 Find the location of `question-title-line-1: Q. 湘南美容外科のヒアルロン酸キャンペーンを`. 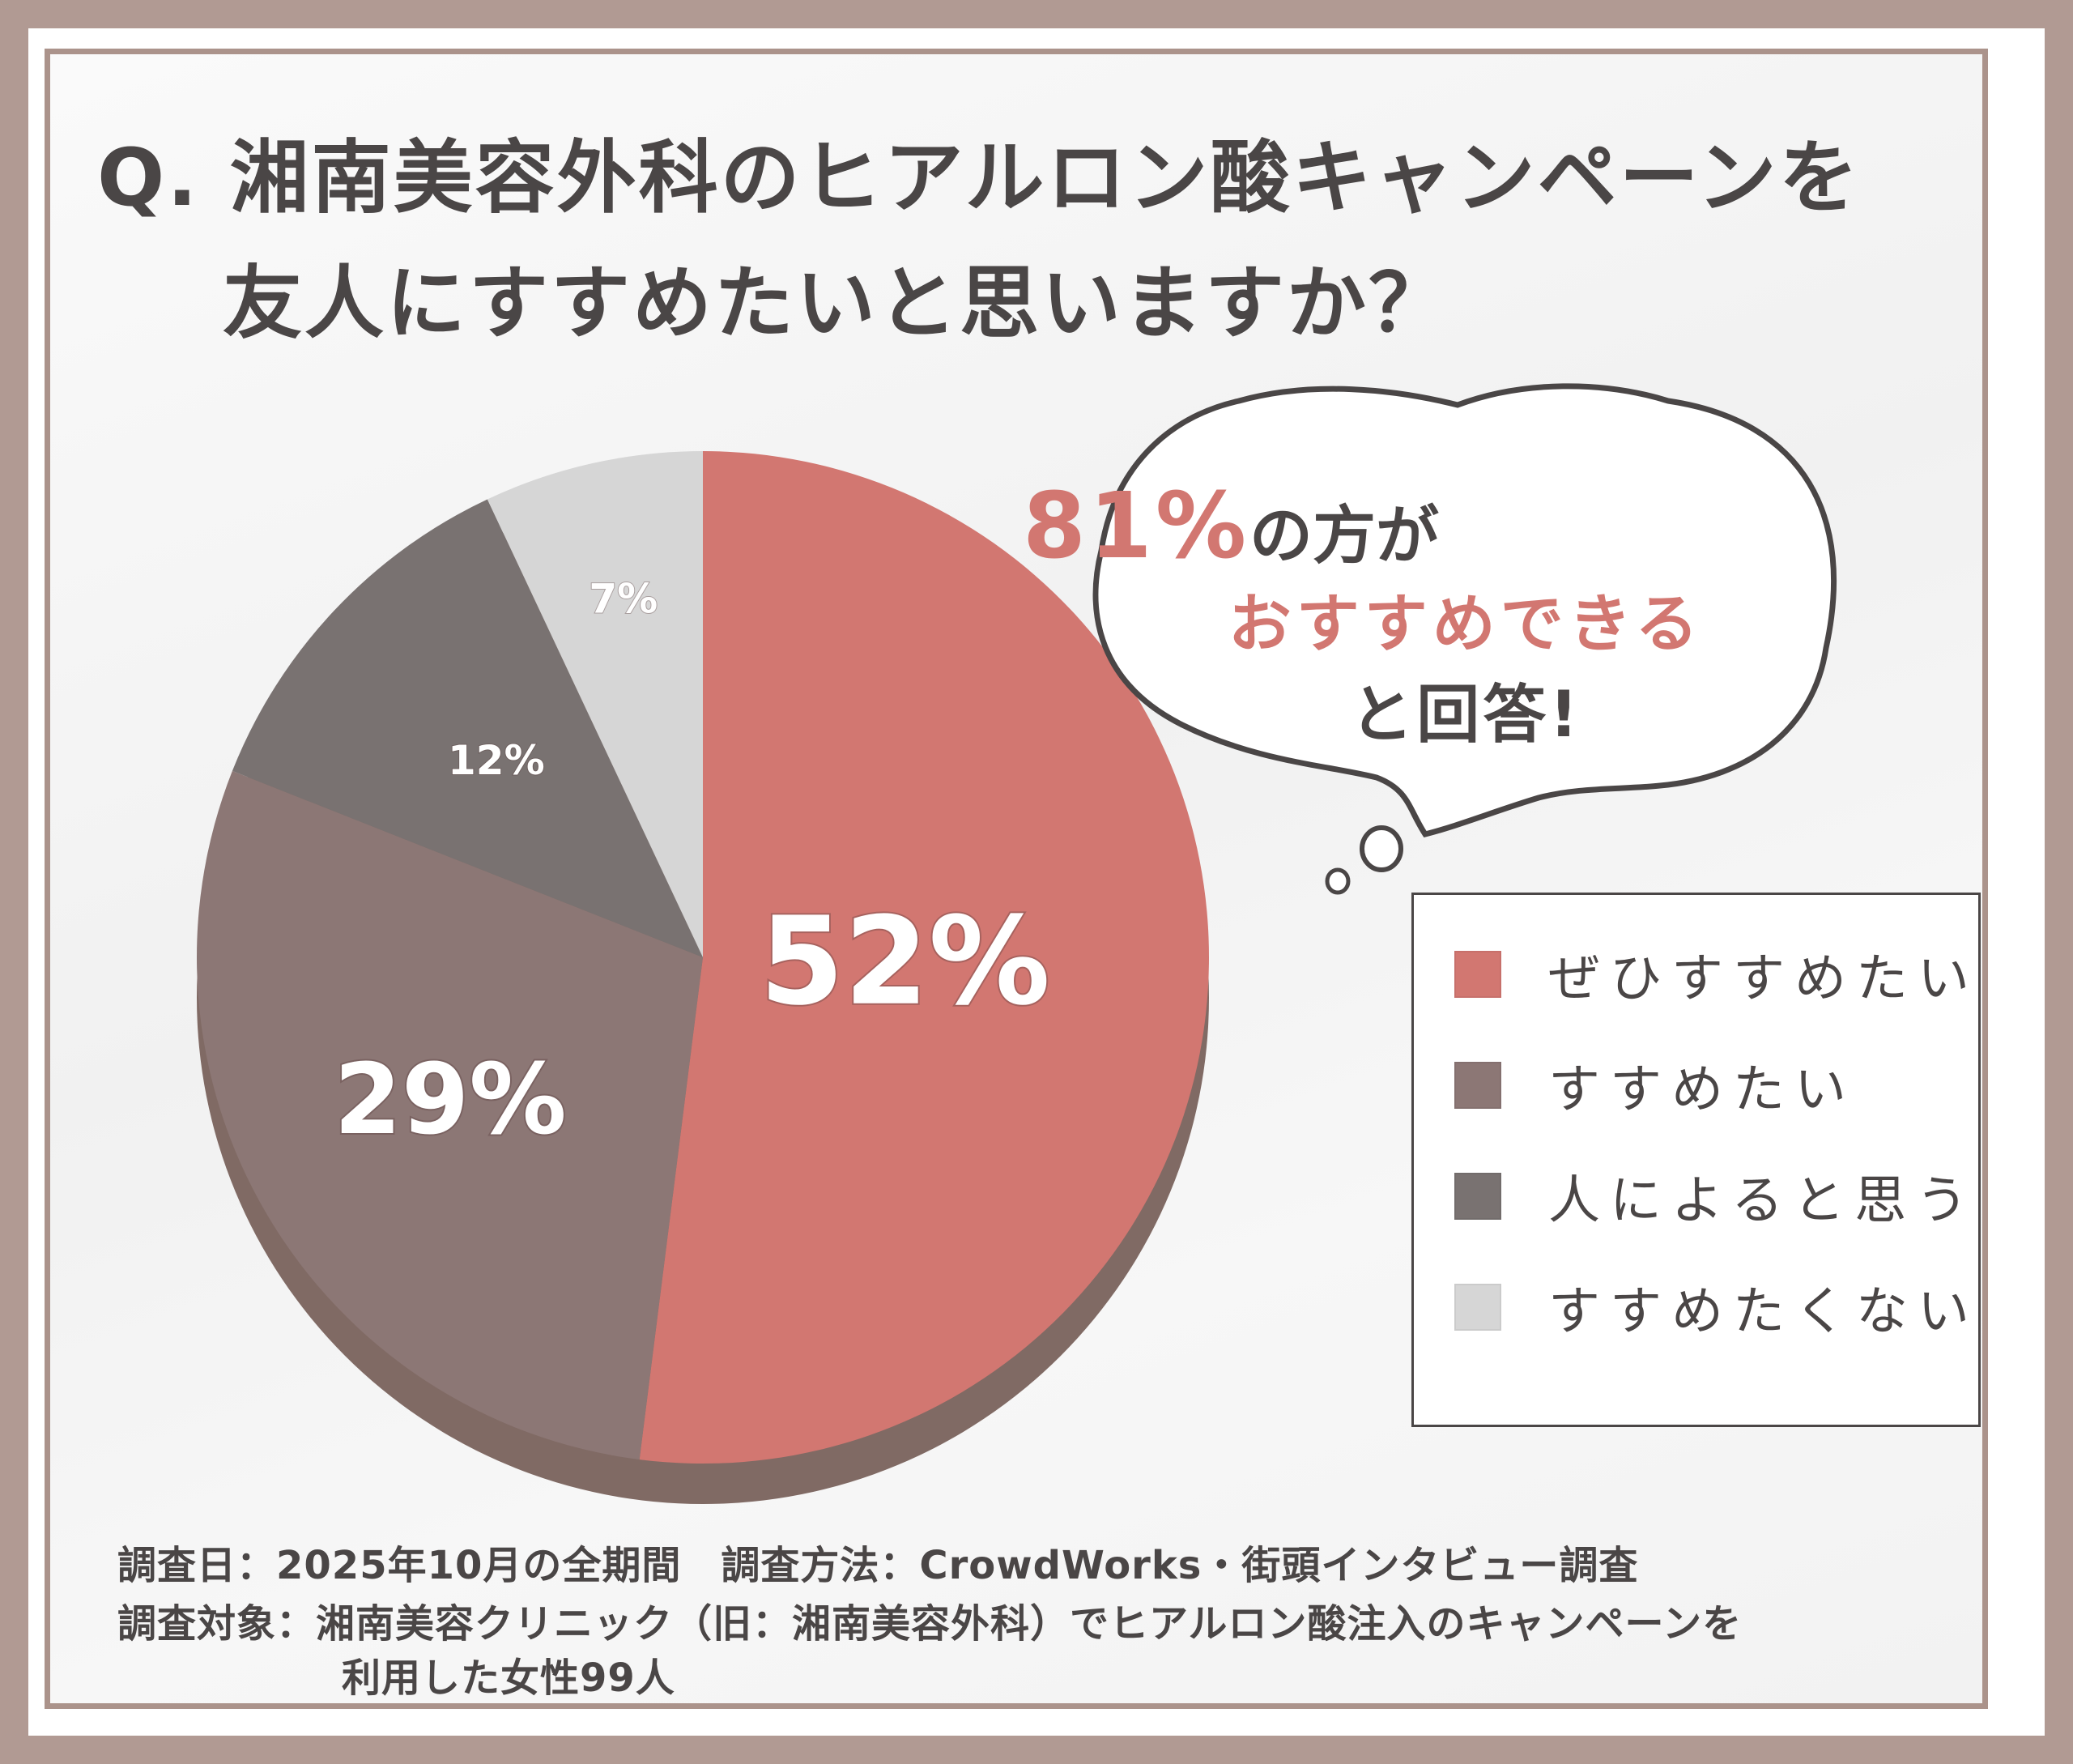

question-title-line-1: Q. 湘南美容外科のヒアルロン酸キャンペーンを is located at coordinates (979, 178).